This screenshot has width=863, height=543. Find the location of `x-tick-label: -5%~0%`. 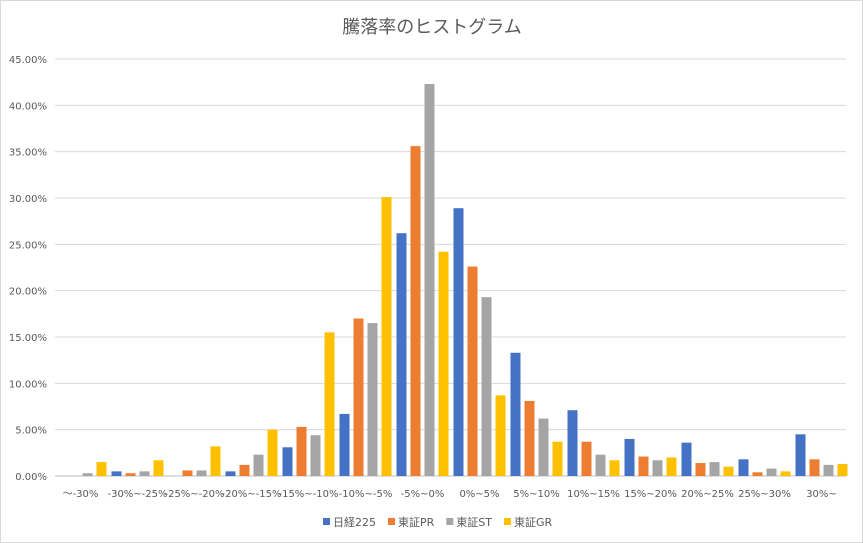

x-tick-label: -5%~0% is located at coordinates (423, 494).